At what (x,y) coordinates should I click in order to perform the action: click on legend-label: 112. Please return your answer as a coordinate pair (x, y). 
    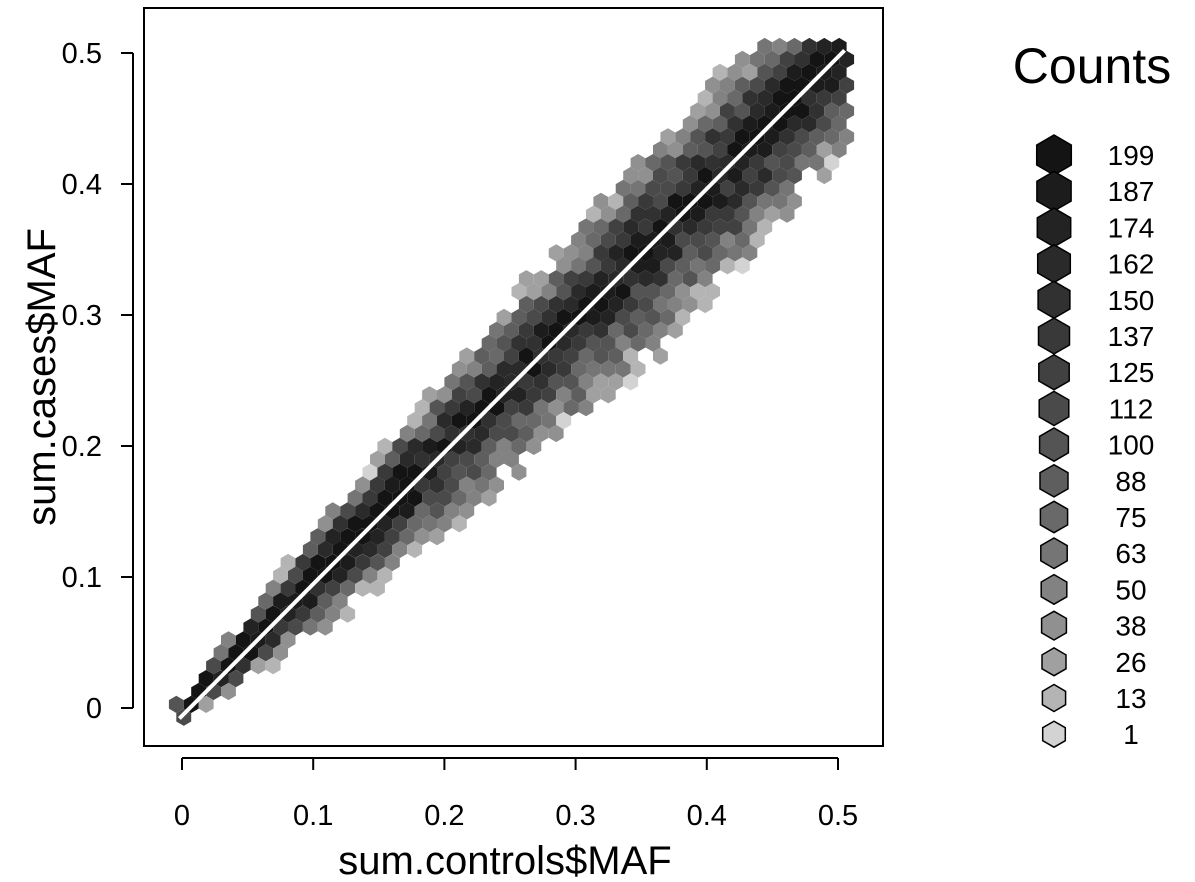
    Looking at the image, I should click on (1131, 408).